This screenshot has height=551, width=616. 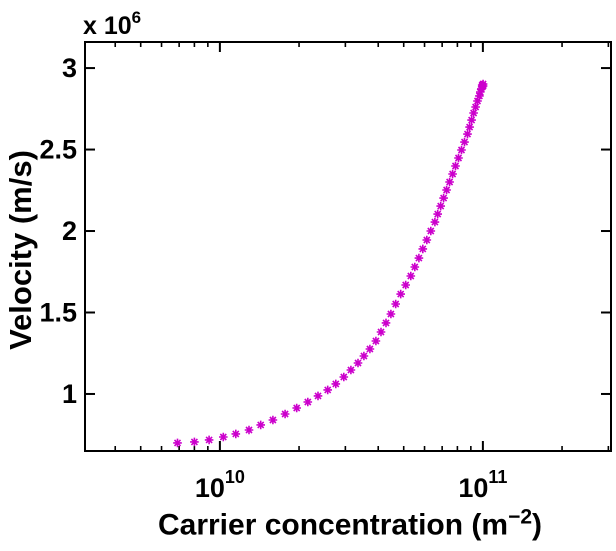 I want to click on x-axis-label-text: Carrier concentration (m, so click(x=333, y=525).